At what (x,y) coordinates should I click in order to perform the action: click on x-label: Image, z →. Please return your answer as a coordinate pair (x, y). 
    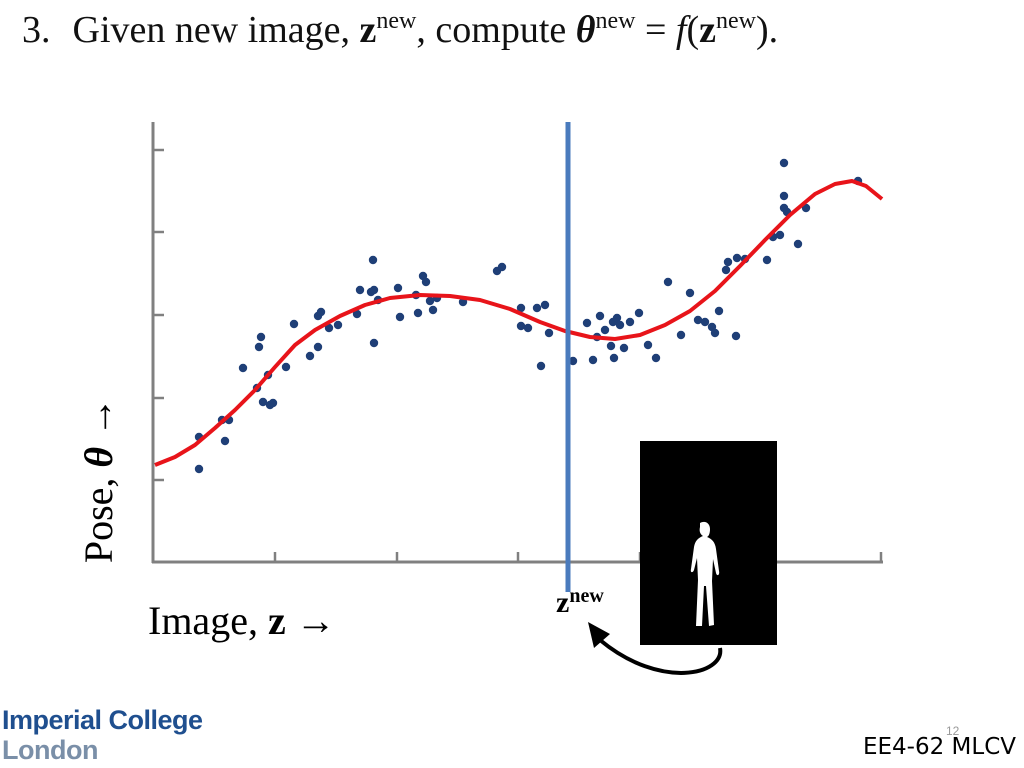
    Looking at the image, I should click on (242, 620).